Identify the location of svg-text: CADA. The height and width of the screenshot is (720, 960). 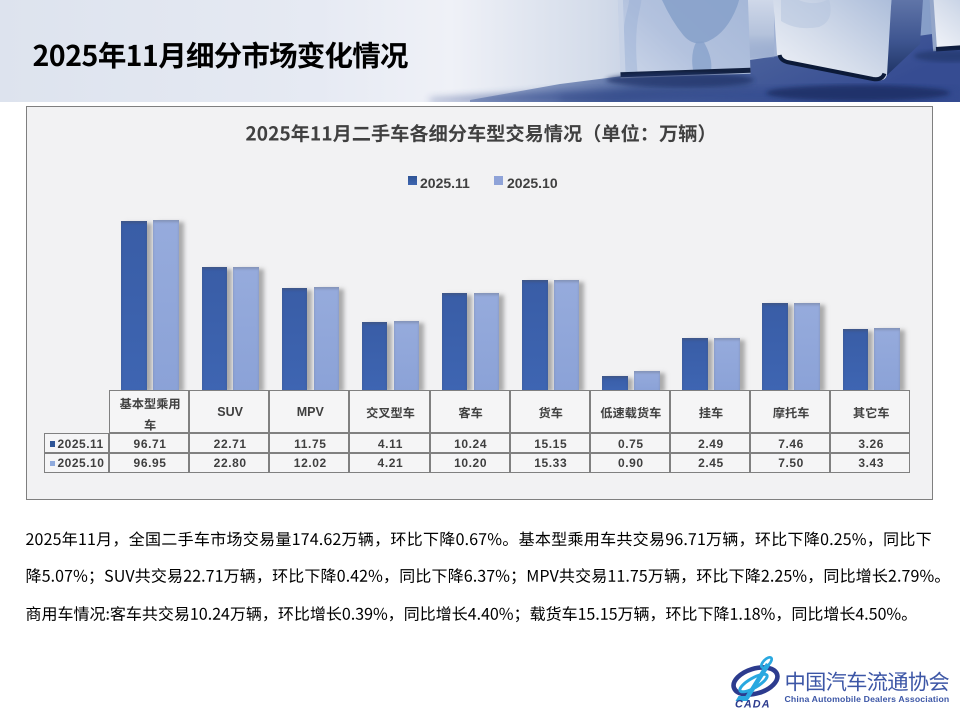
(753, 705).